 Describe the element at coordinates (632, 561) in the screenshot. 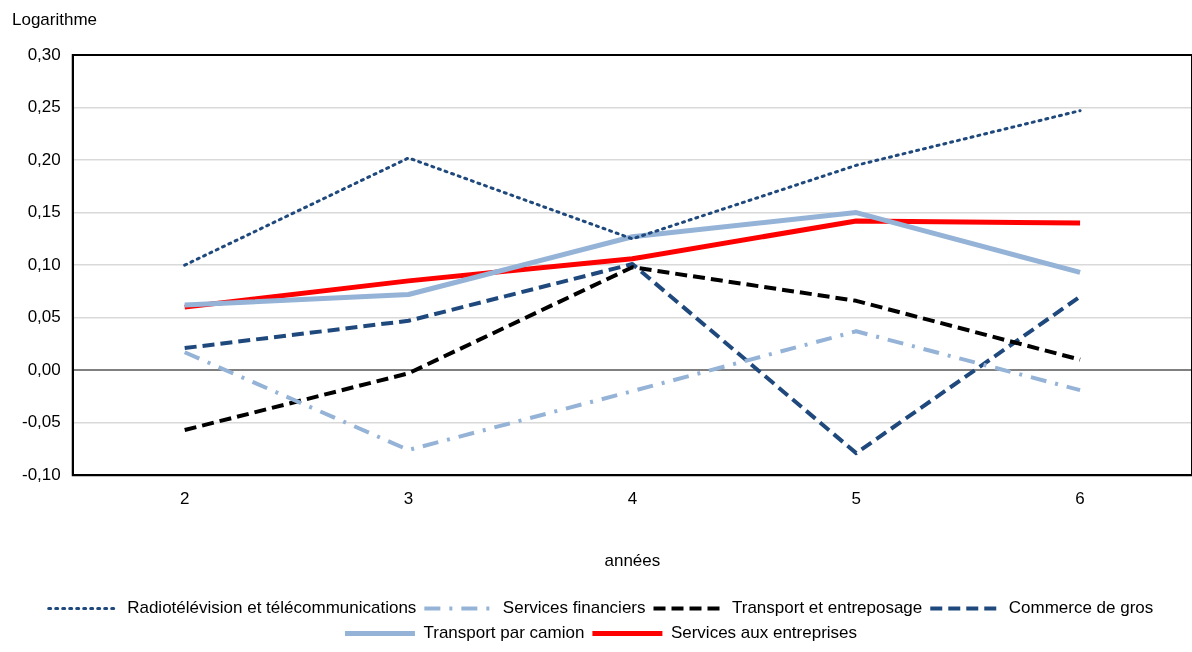

I see `x-axis-title: années` at that location.